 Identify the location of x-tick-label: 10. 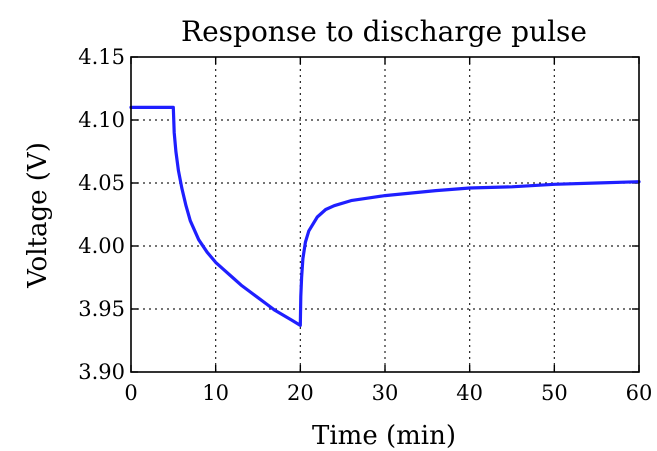
(215, 393).